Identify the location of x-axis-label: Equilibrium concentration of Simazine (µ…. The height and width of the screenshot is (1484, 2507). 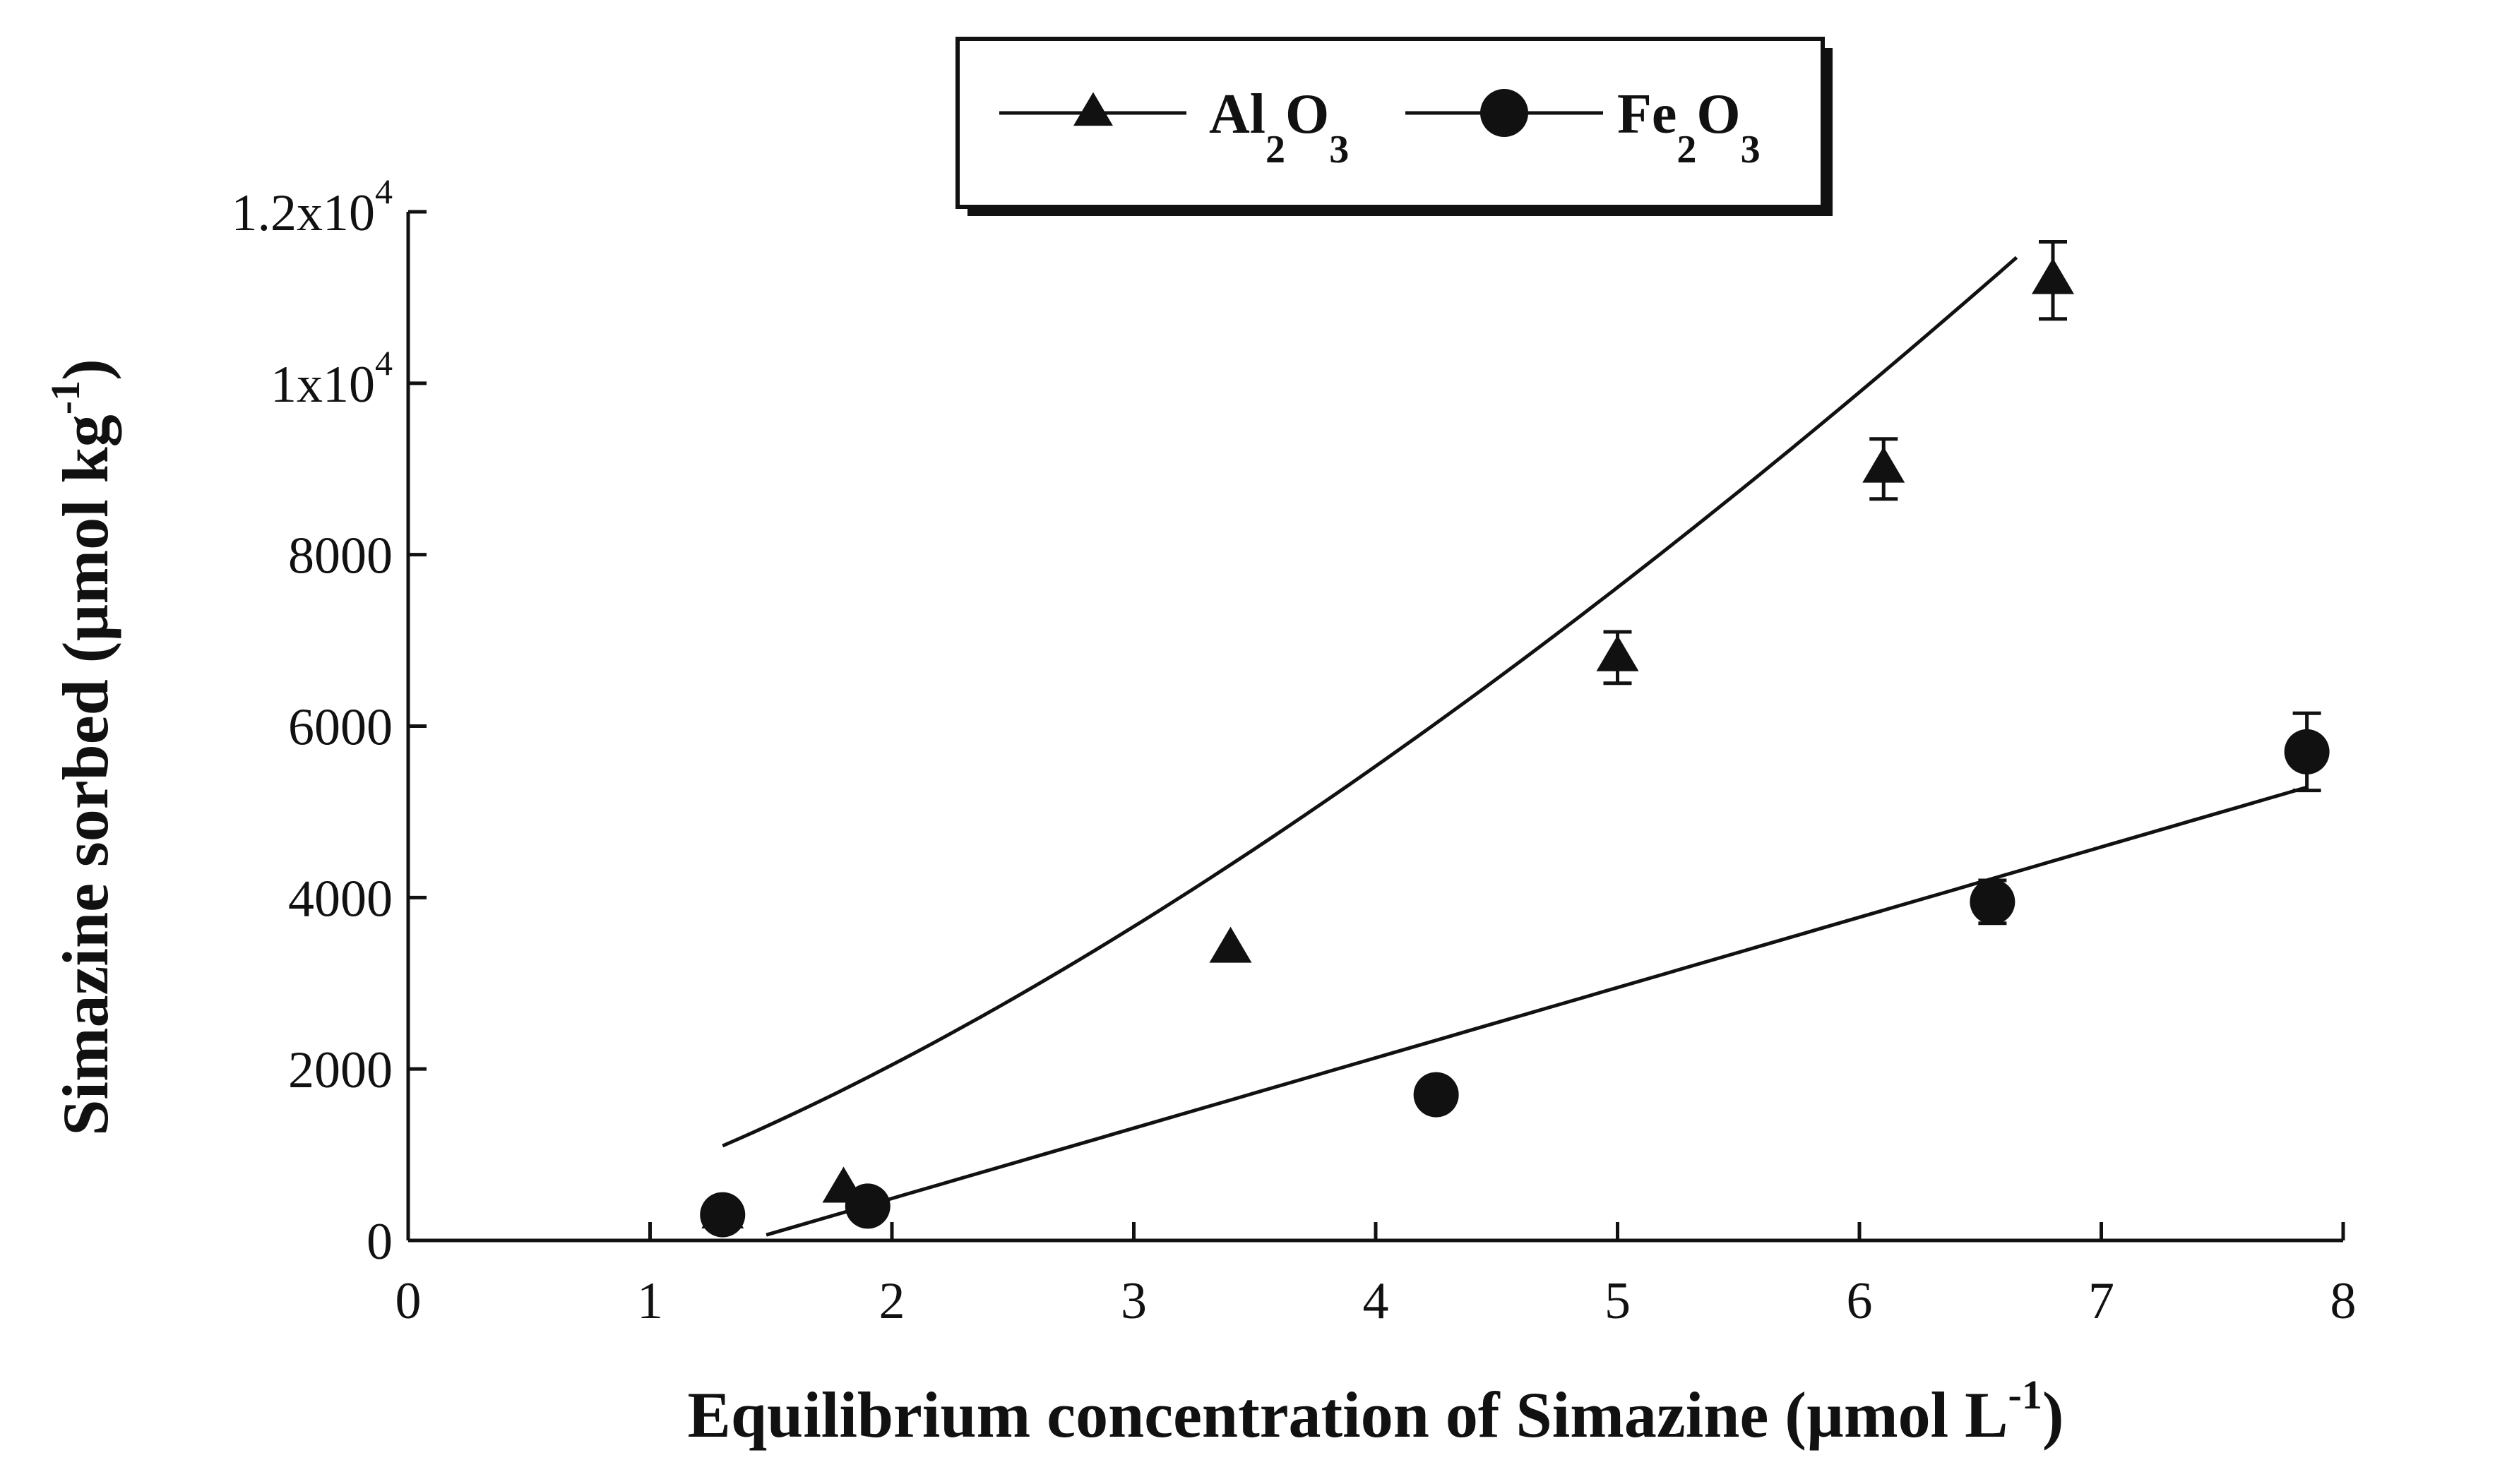
(1376, 1411).